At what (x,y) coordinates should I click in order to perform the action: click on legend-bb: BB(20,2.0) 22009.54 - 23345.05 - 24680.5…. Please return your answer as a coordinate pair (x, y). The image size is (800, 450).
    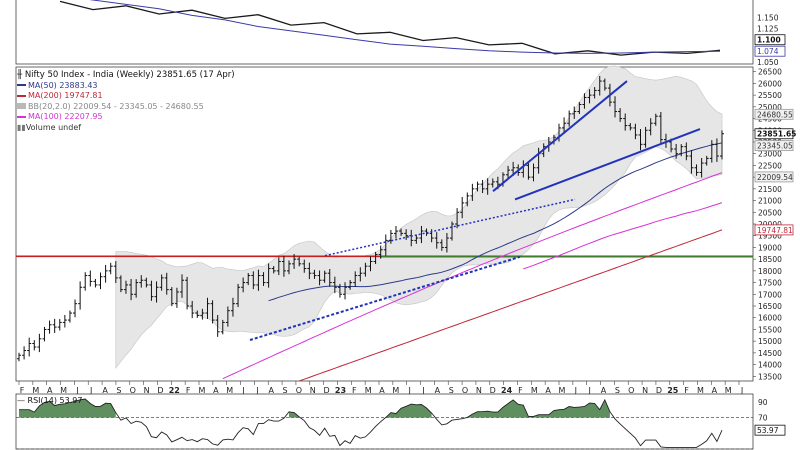
    Looking at the image, I should click on (126, 107).